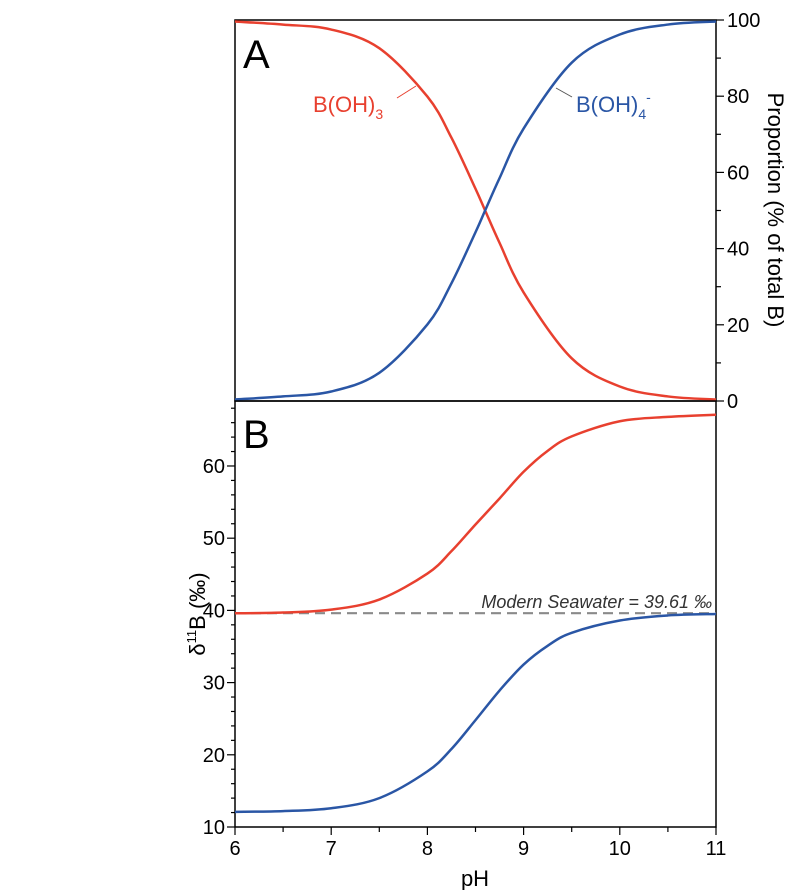  Describe the element at coordinates (406, 92) in the screenshot. I see `red-series-leader-line` at that location.